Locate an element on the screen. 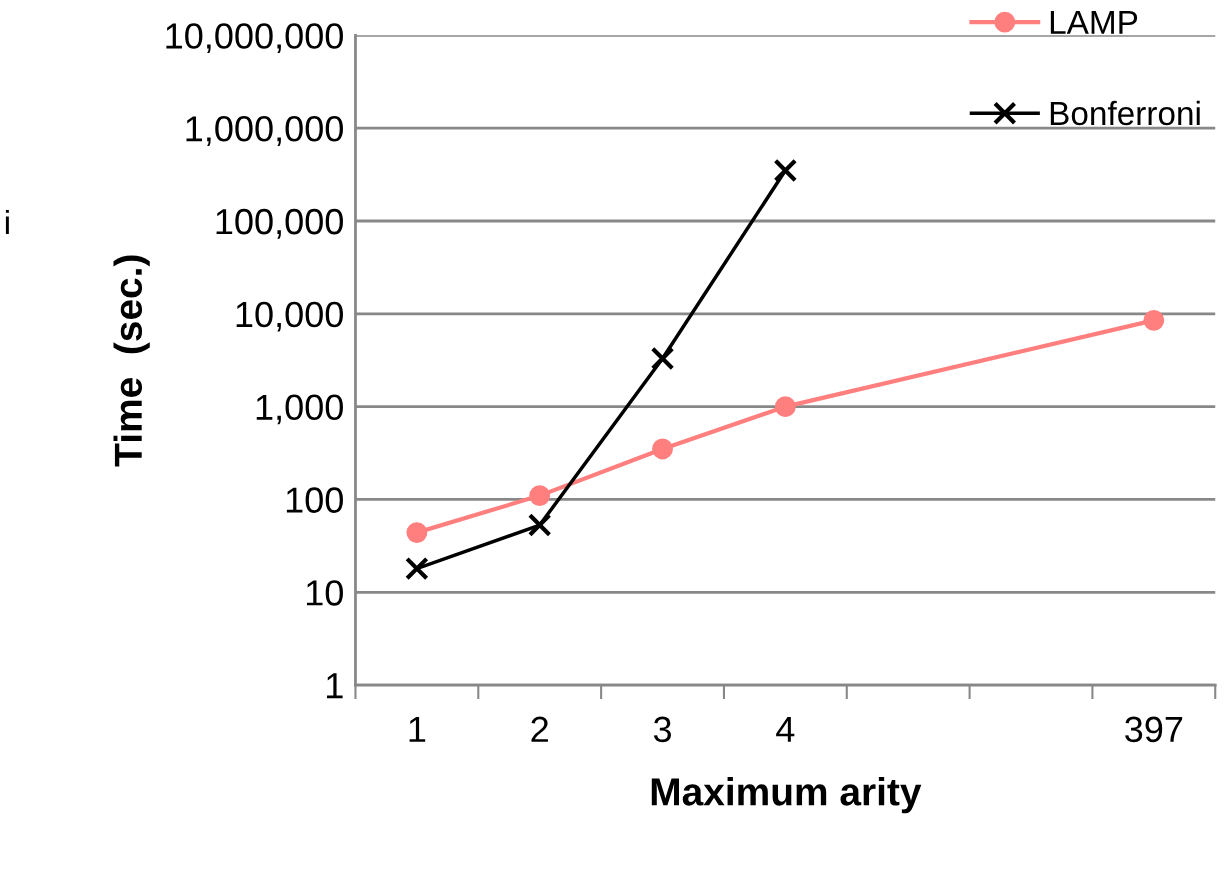 This screenshot has width=1230, height=884. x-tick-label: 1 is located at coordinates (417, 729).